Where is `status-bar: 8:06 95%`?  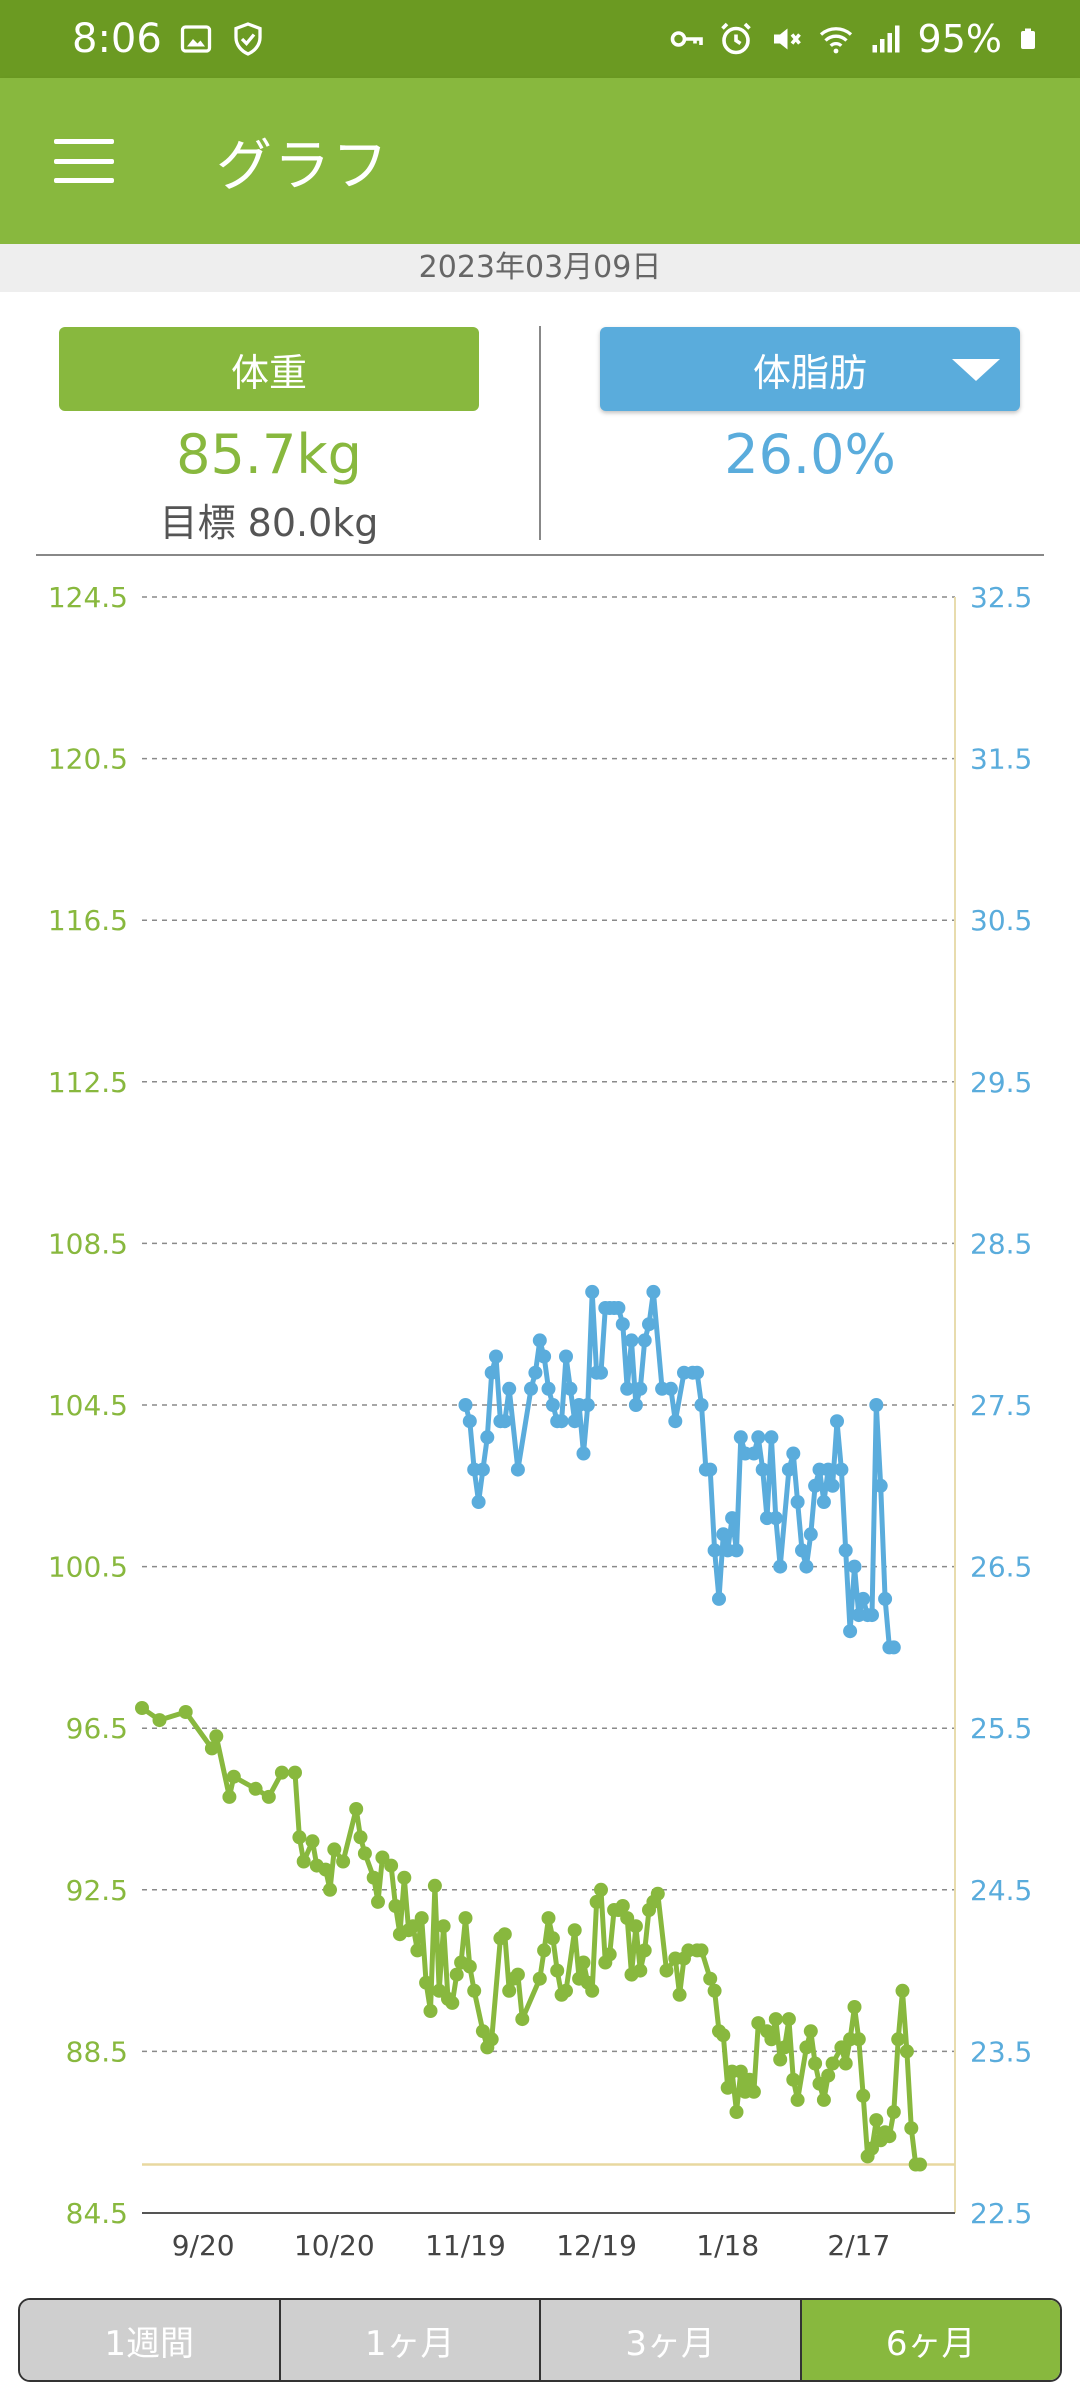 status-bar: 8:06 95% is located at coordinates (540, 39).